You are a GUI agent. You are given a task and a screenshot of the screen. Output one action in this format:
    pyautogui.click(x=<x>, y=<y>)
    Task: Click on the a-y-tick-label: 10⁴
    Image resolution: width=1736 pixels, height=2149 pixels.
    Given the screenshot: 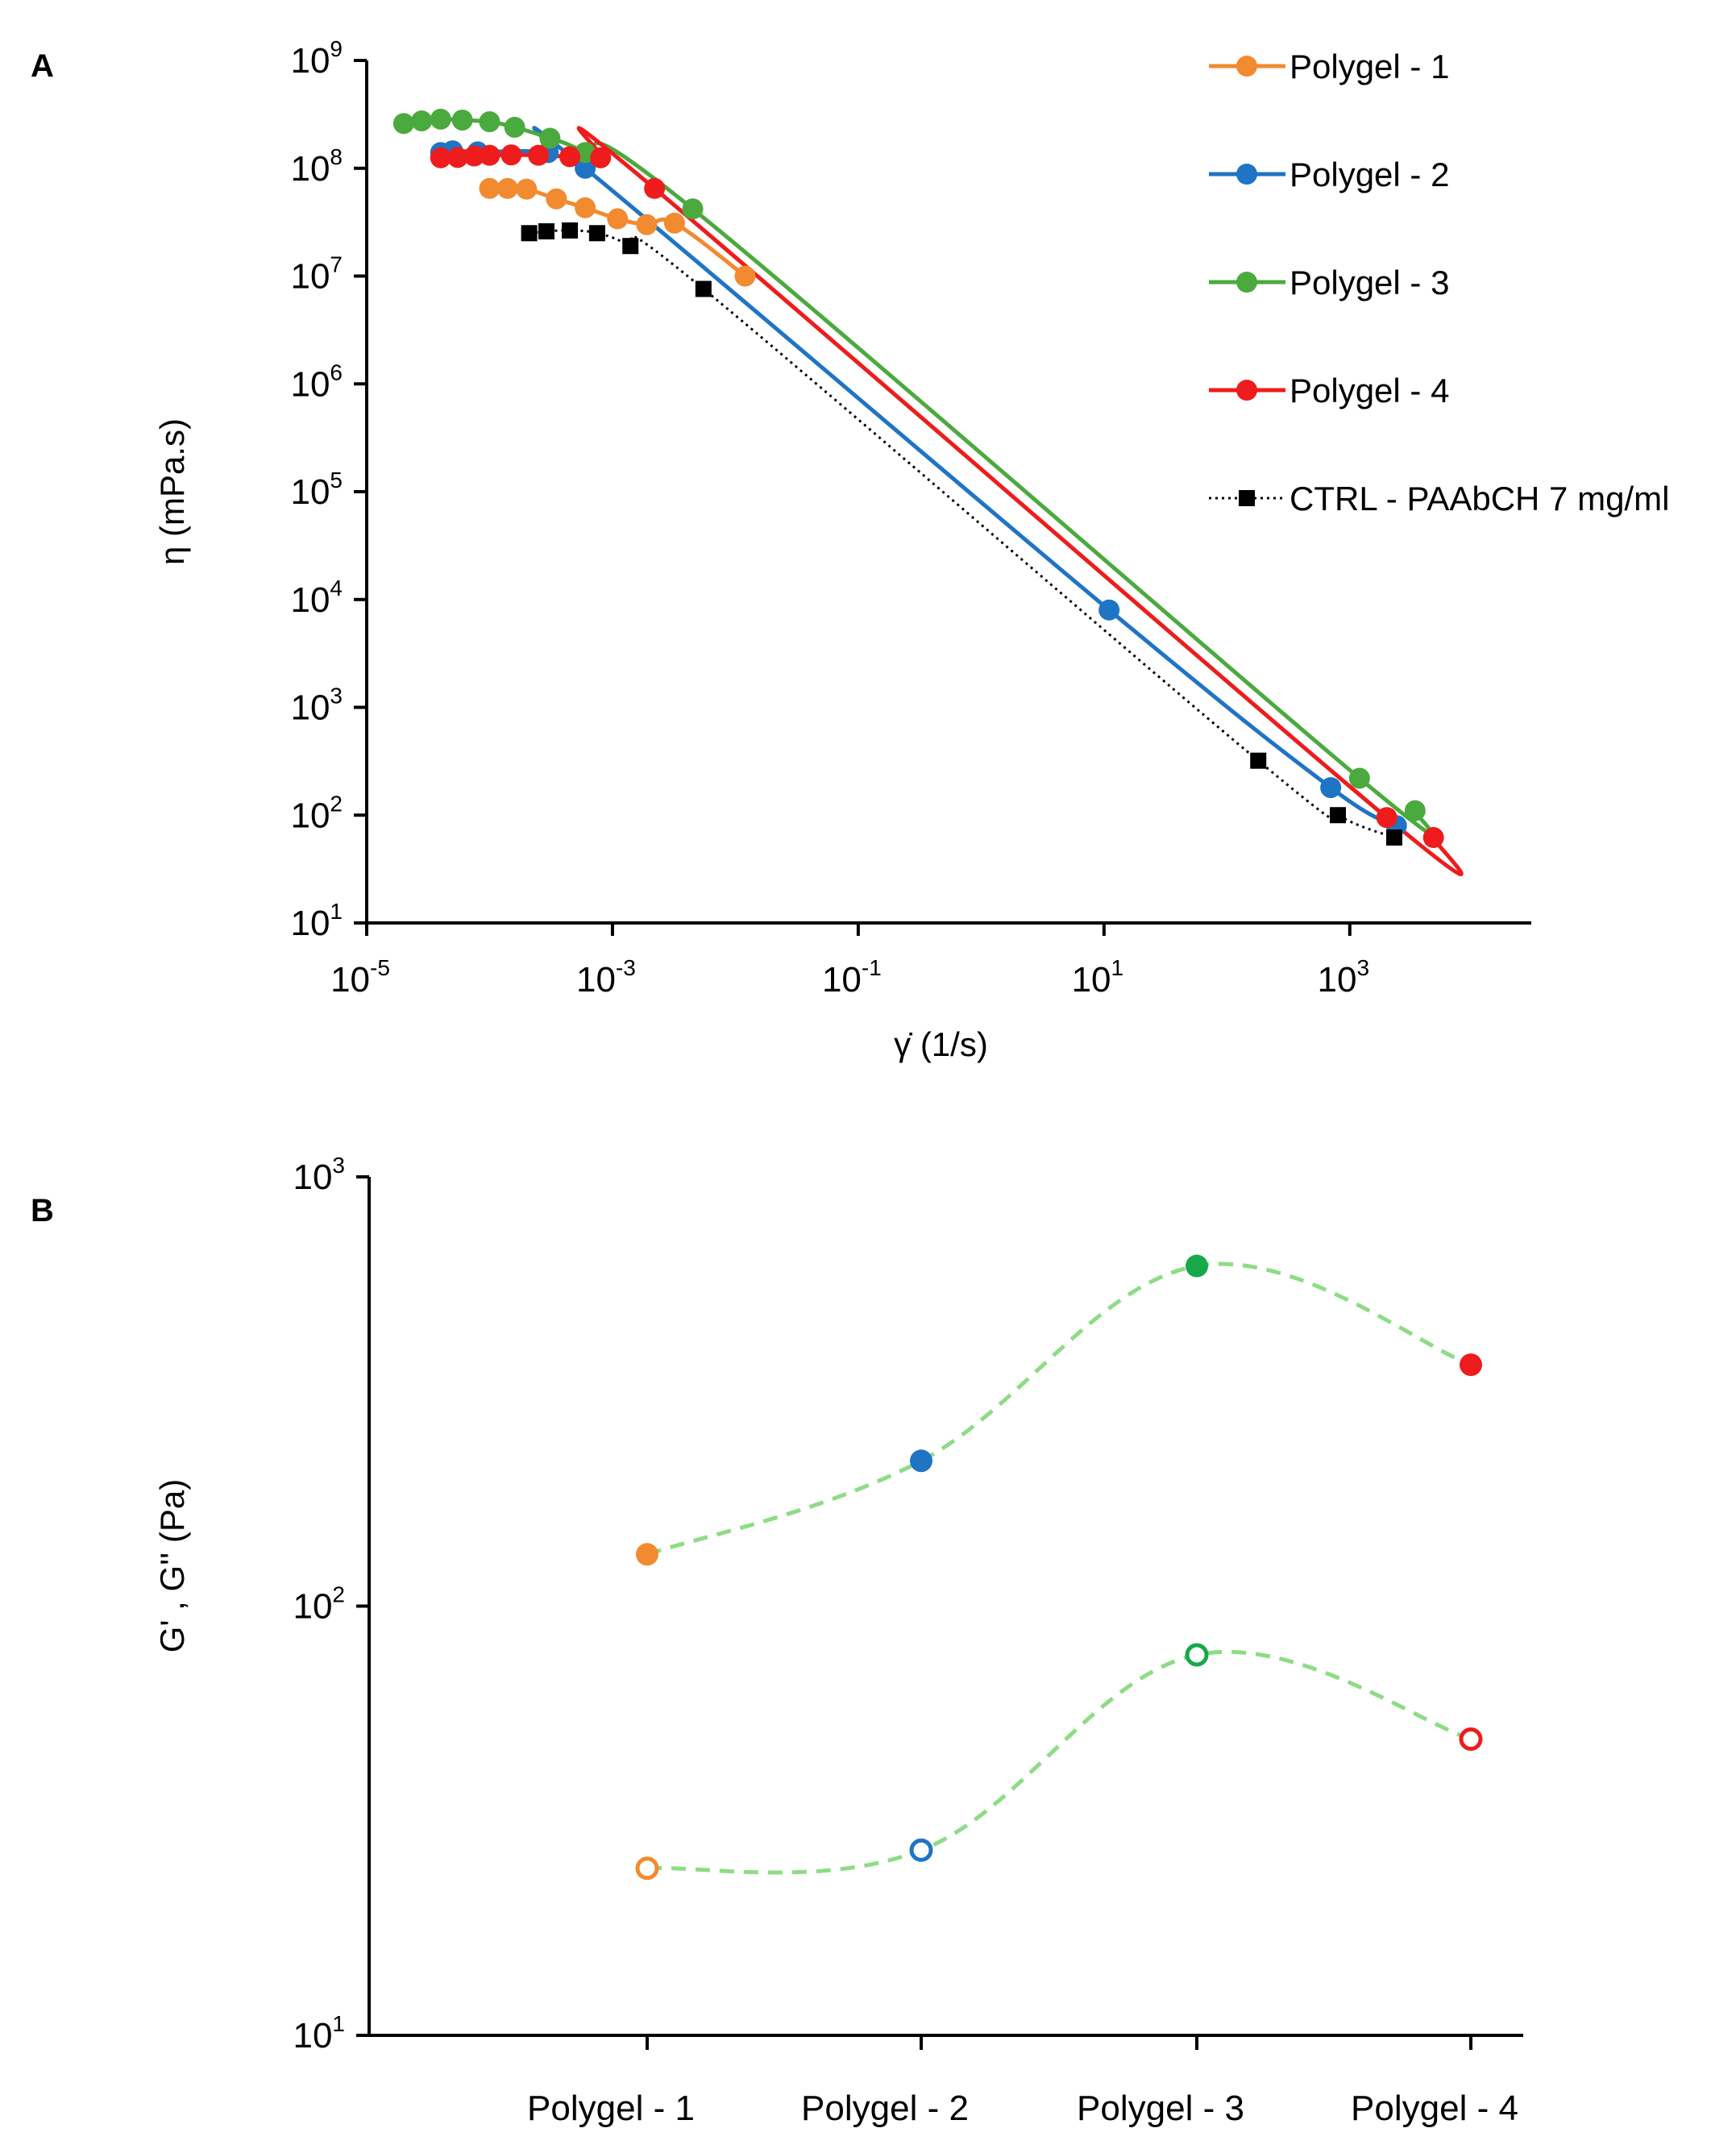 What is the action you would take?
    pyautogui.click(x=316, y=598)
    